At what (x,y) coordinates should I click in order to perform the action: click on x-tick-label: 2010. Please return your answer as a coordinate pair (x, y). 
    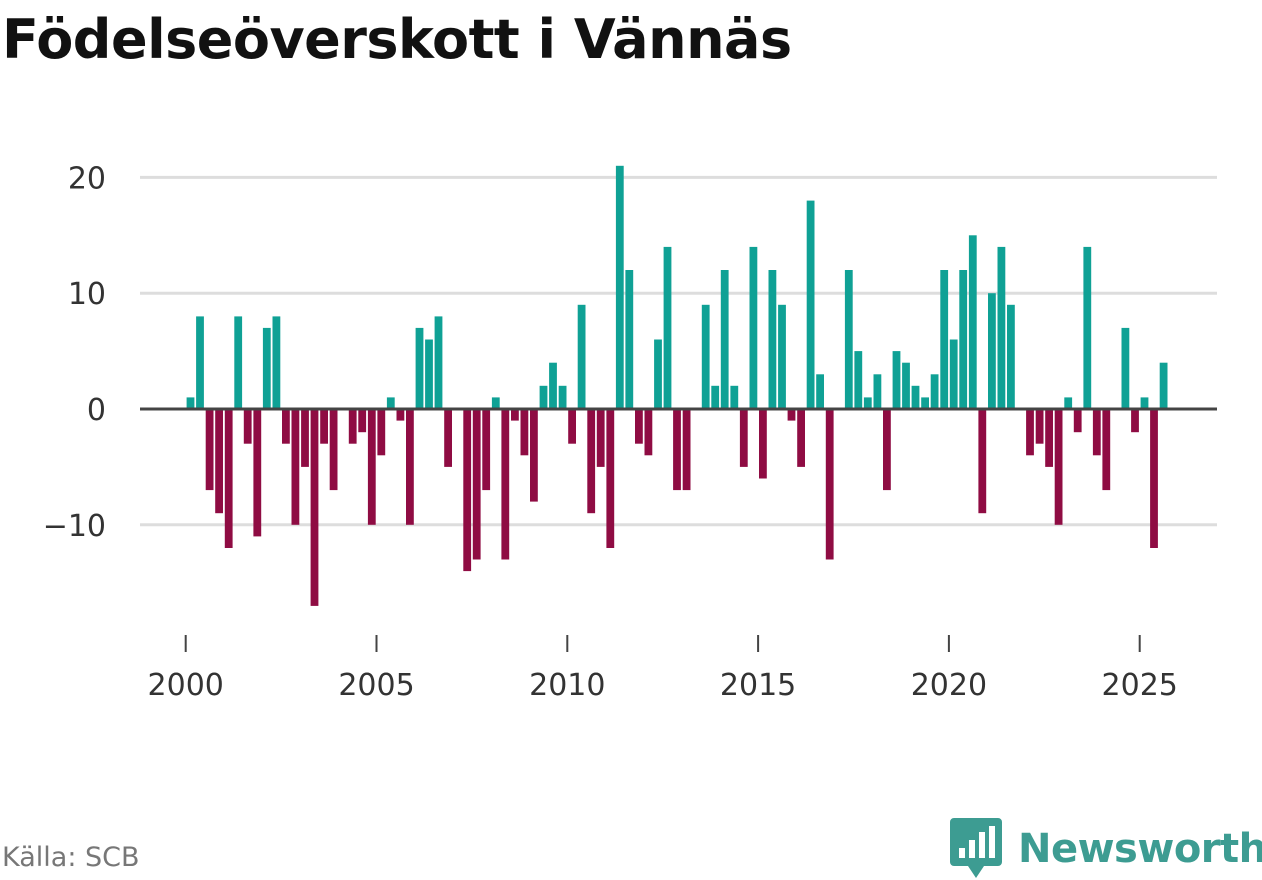
    Looking at the image, I should click on (567, 685).